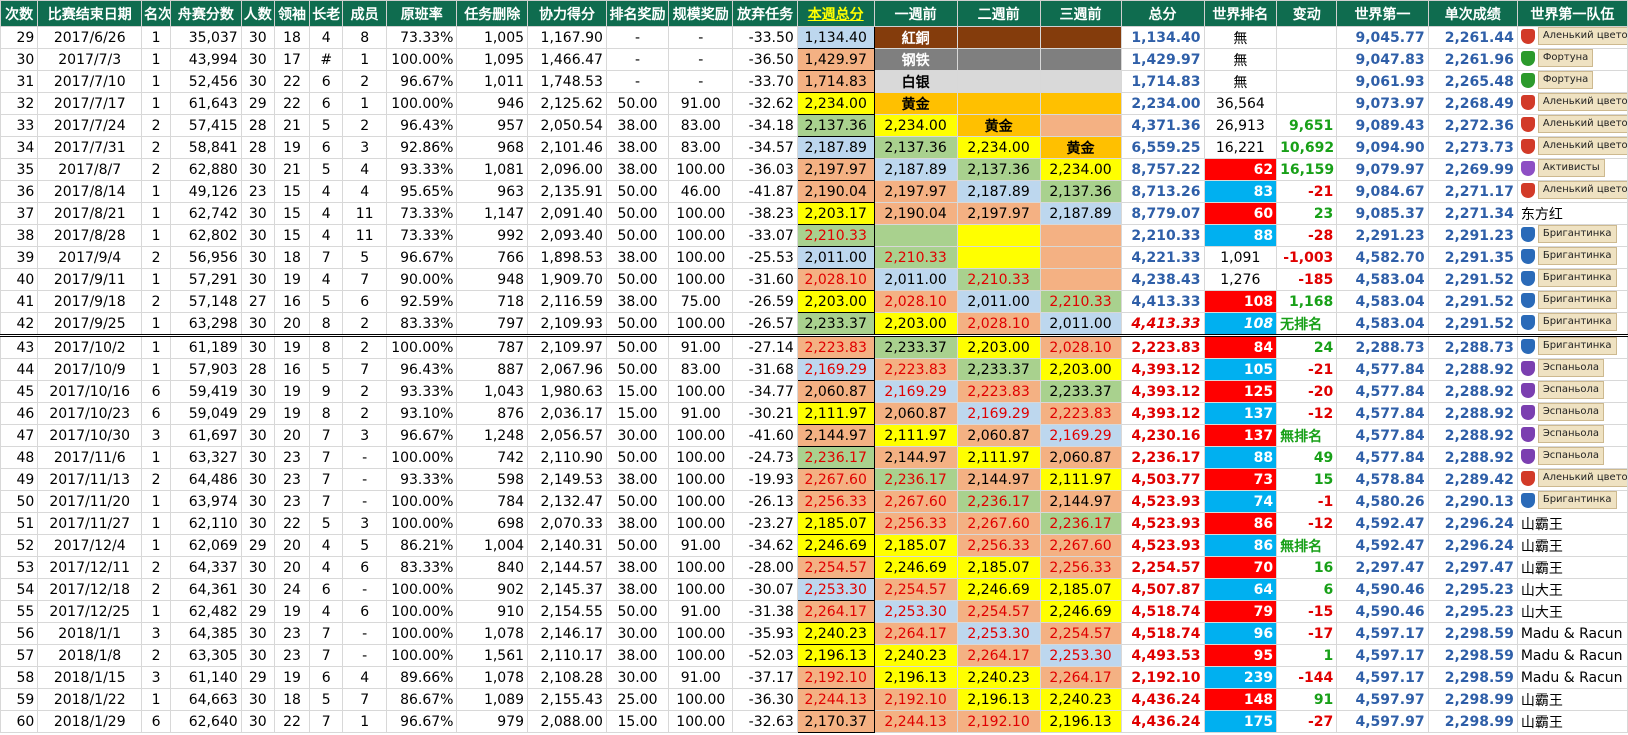  What do you see at coordinates (835, 391) in the screenshot?
I see `cell-week-total: 2,060.87` at bounding box center [835, 391].